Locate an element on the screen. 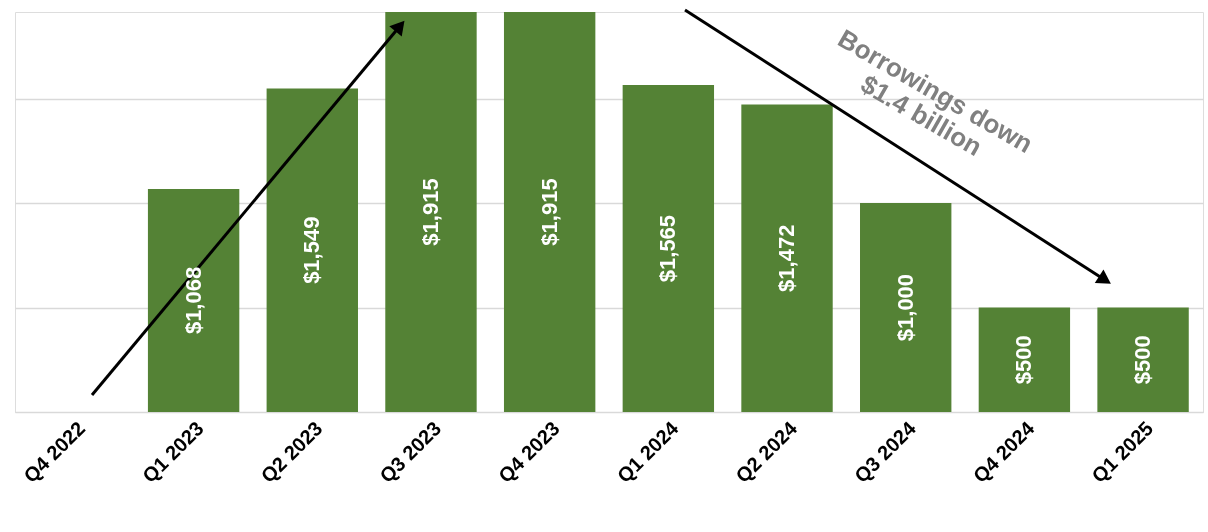  data-label: $1,565 is located at coordinates (668, 248).